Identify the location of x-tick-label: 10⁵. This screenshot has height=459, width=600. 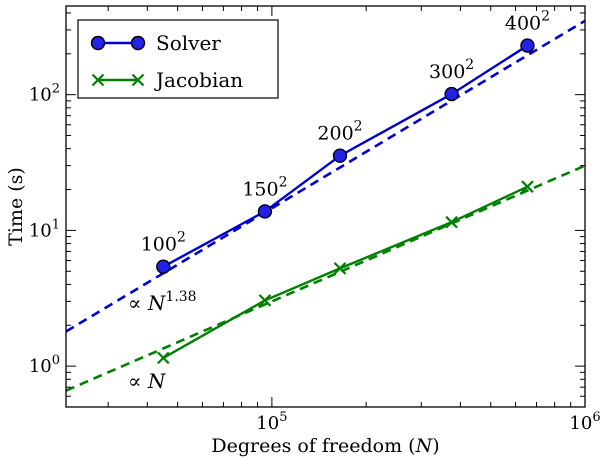
(271, 422).